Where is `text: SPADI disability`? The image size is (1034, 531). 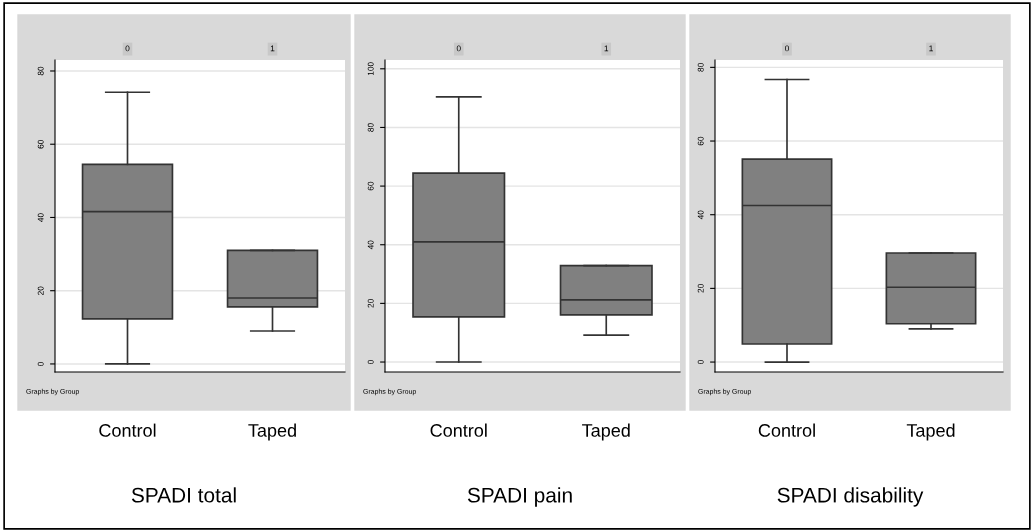
text: SPADI disability is located at coordinates (850, 497).